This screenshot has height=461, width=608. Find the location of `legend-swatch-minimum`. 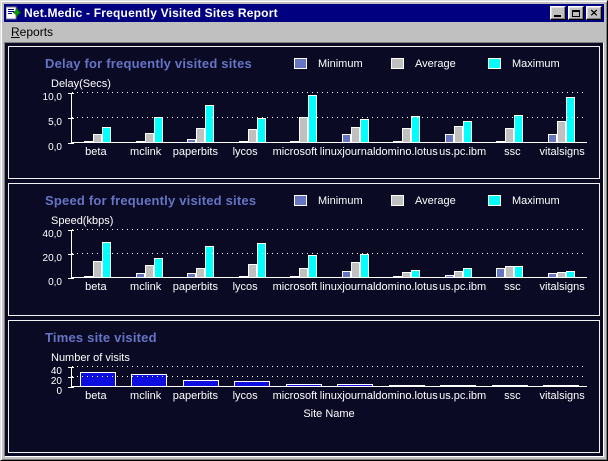

legend-swatch-minimum is located at coordinates (300, 200).